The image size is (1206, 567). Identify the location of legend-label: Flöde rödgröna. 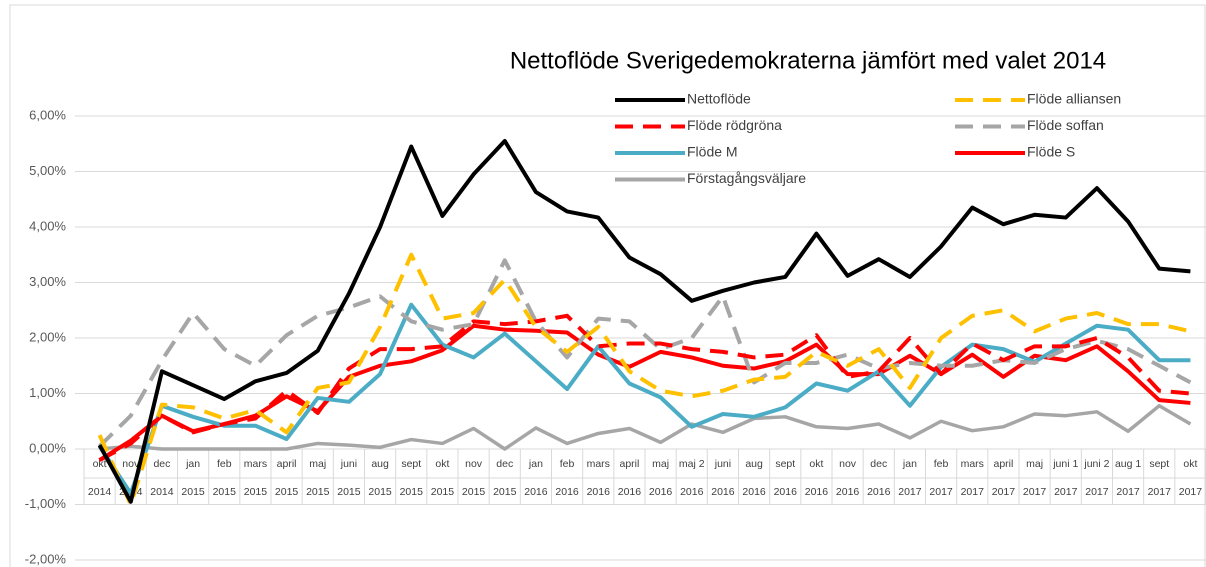
(734, 125).